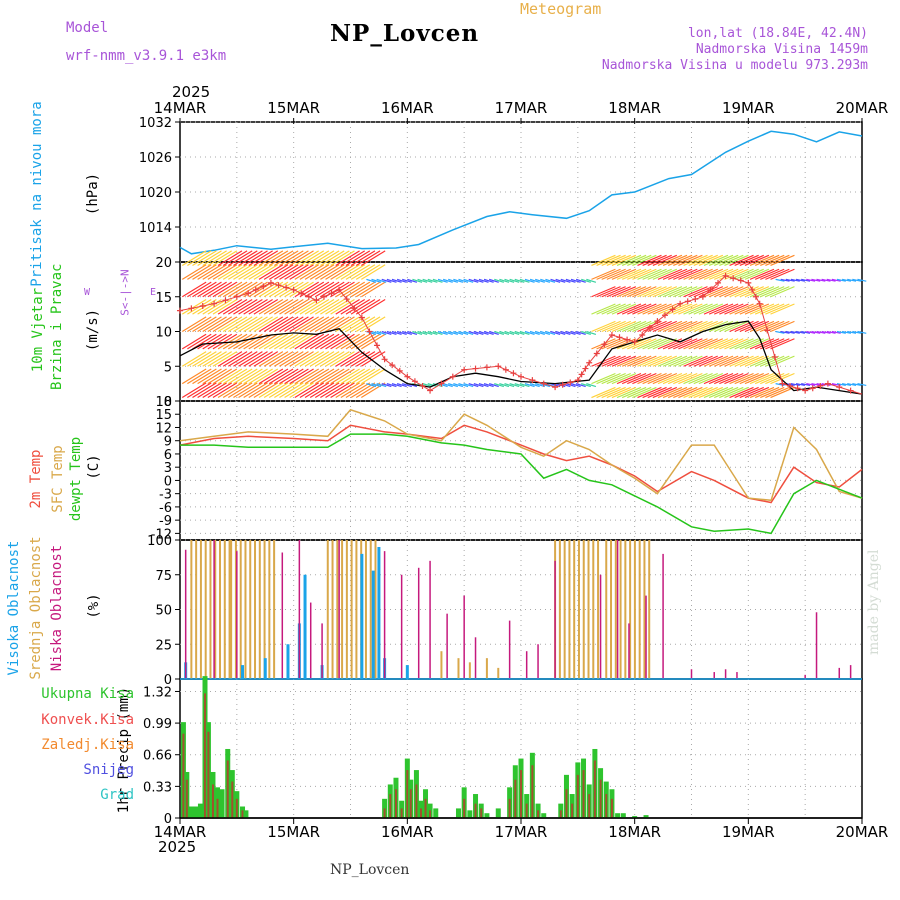  Describe the element at coordinates (163, 333) in the screenshot. I see `y-tick-label: 10` at that location.